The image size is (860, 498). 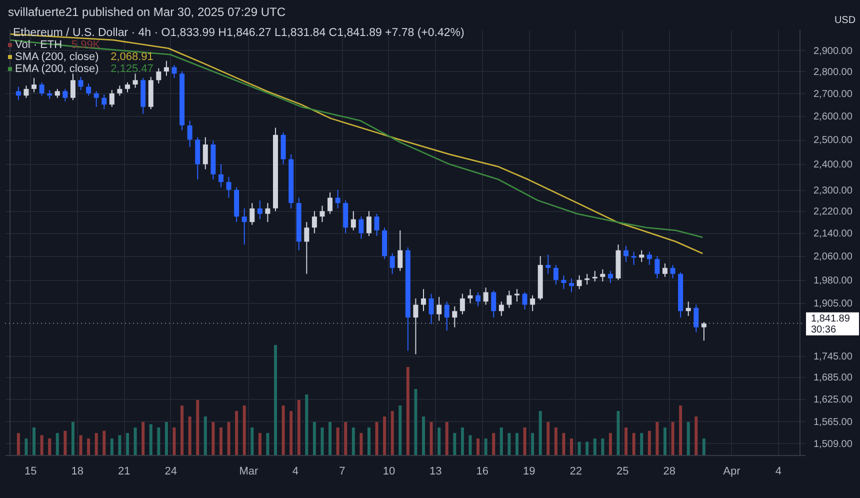 I want to click on y-tick-label: 2,400.00, so click(x=833, y=165).